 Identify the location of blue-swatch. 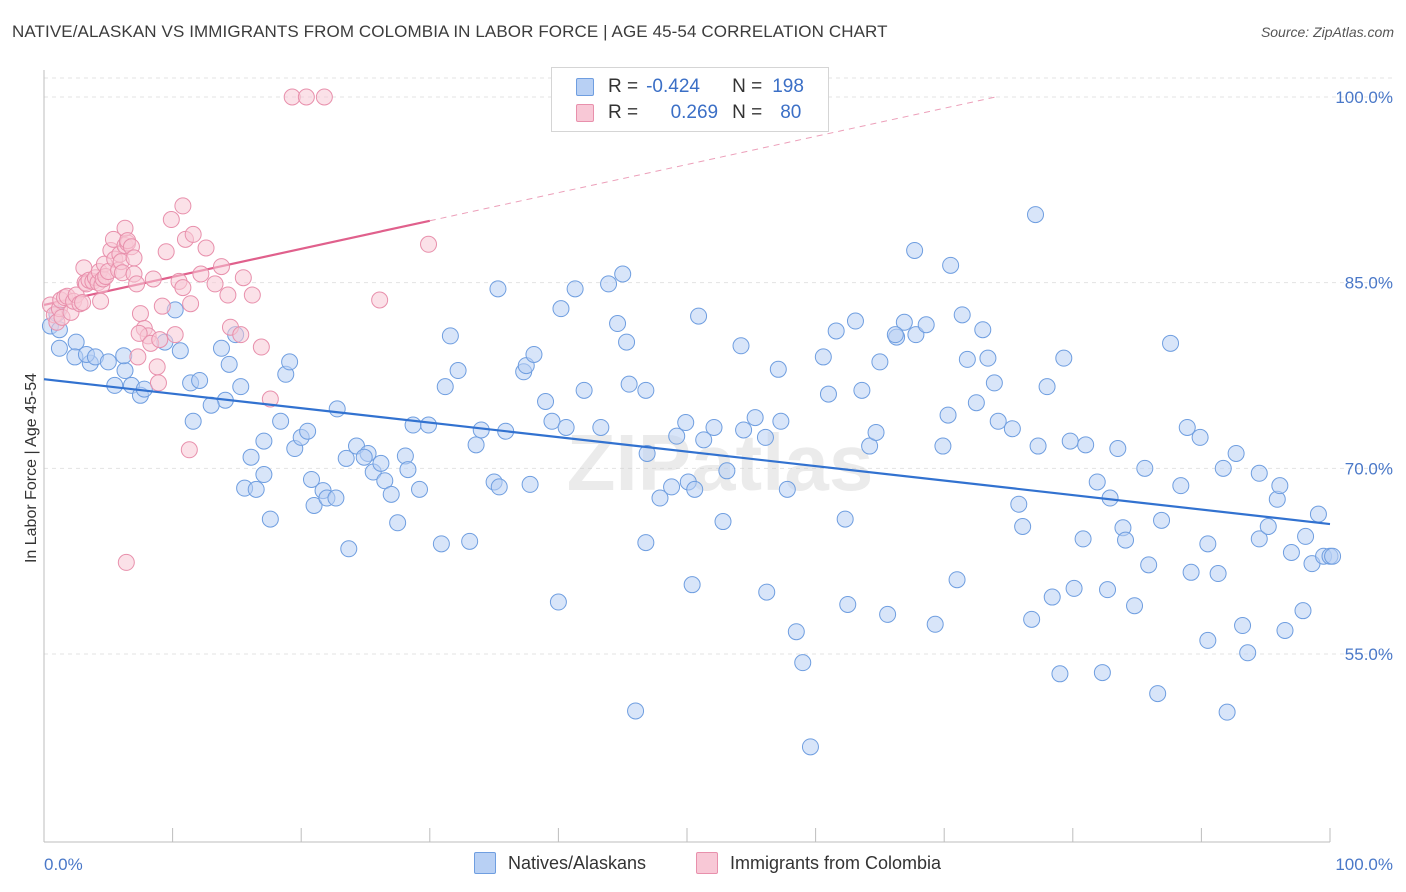
(485, 863).